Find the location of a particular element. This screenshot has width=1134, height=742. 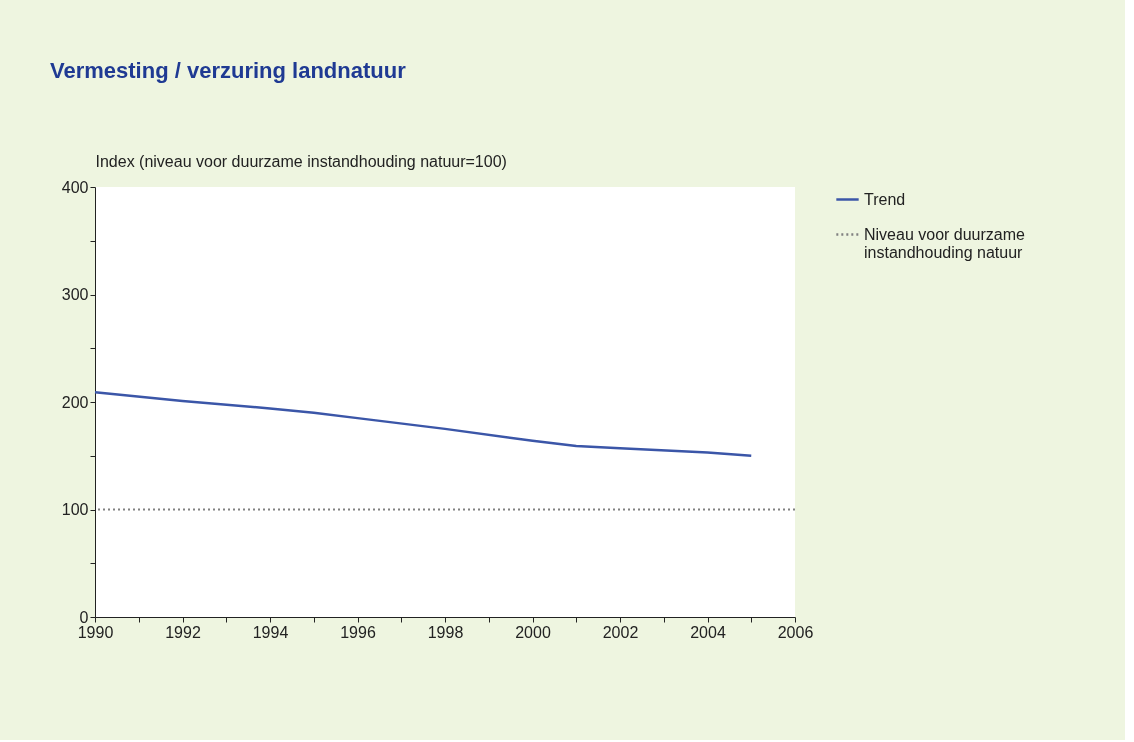

line-series is located at coordinates (423, 424).